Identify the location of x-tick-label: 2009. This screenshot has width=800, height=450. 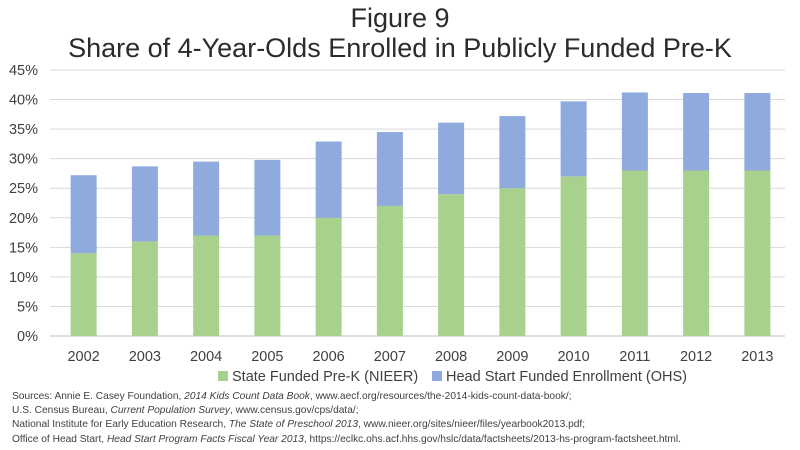
(512, 357).